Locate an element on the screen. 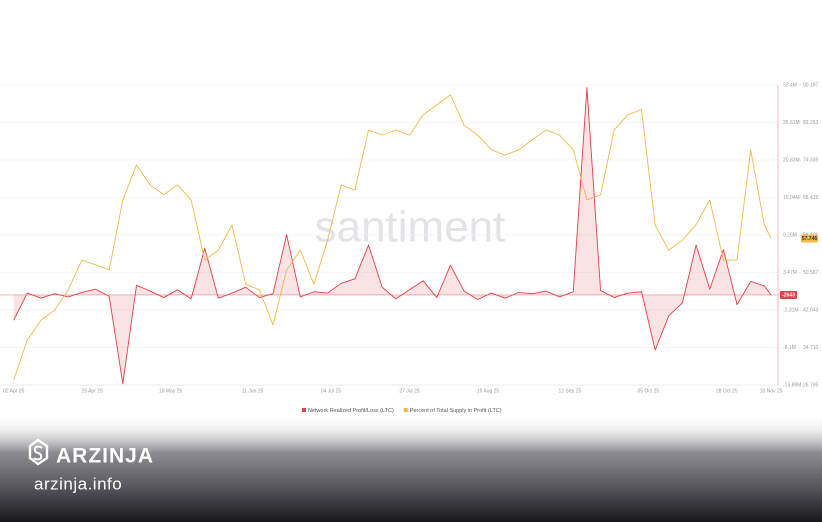 The width and height of the screenshot is (822, 522). y2-tick-label: 50.567 is located at coordinates (811, 273).